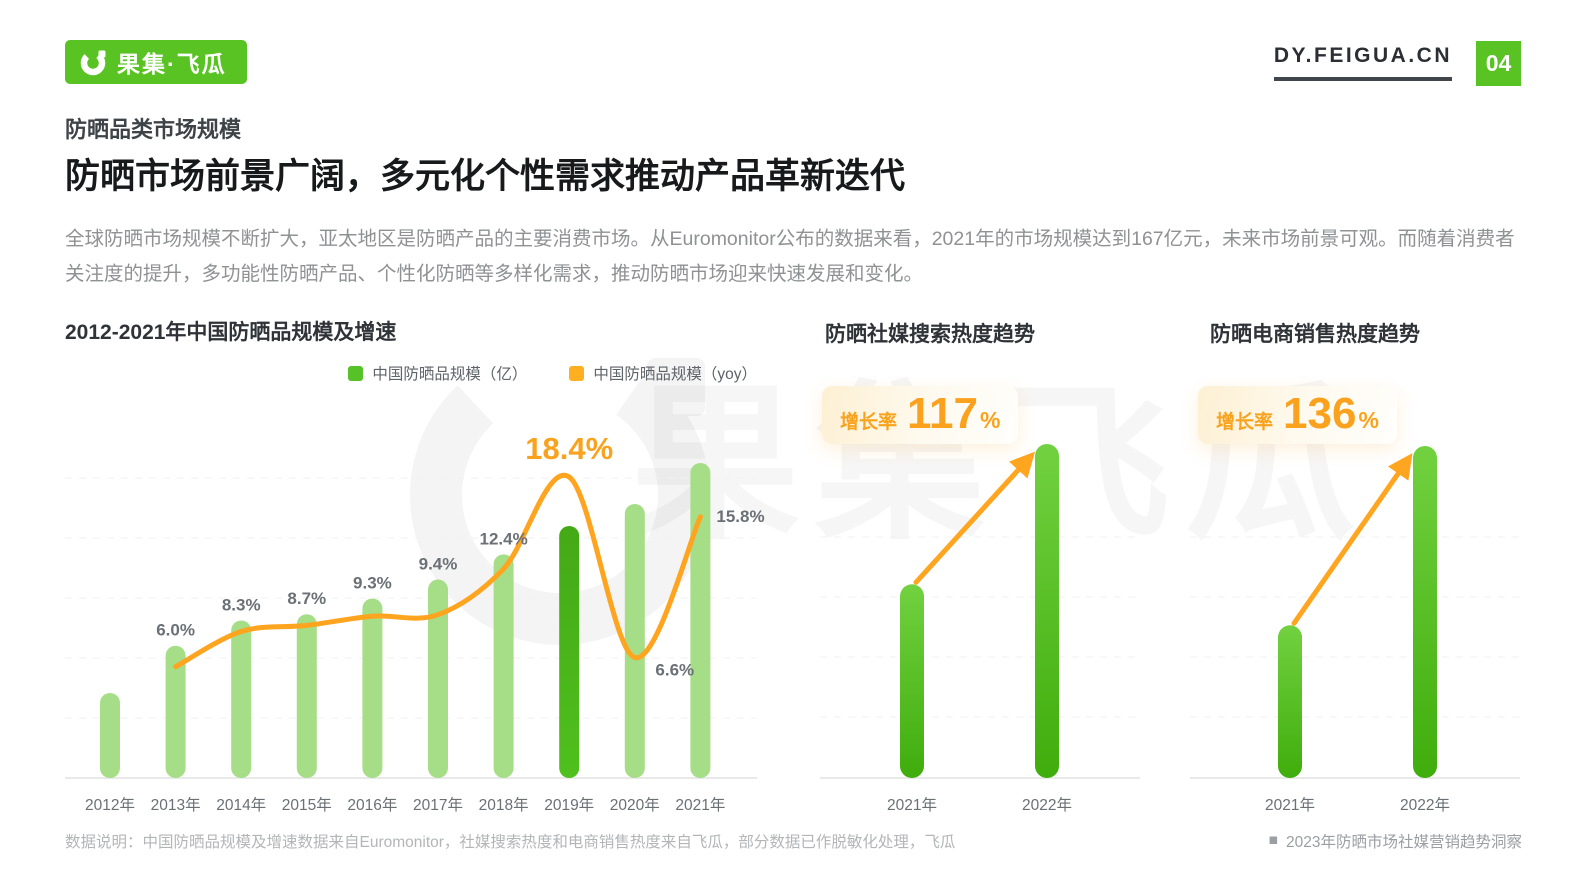 The height and width of the screenshot is (892, 1587). Describe the element at coordinates (372, 688) in the screenshot. I see `bar-2016年` at that location.